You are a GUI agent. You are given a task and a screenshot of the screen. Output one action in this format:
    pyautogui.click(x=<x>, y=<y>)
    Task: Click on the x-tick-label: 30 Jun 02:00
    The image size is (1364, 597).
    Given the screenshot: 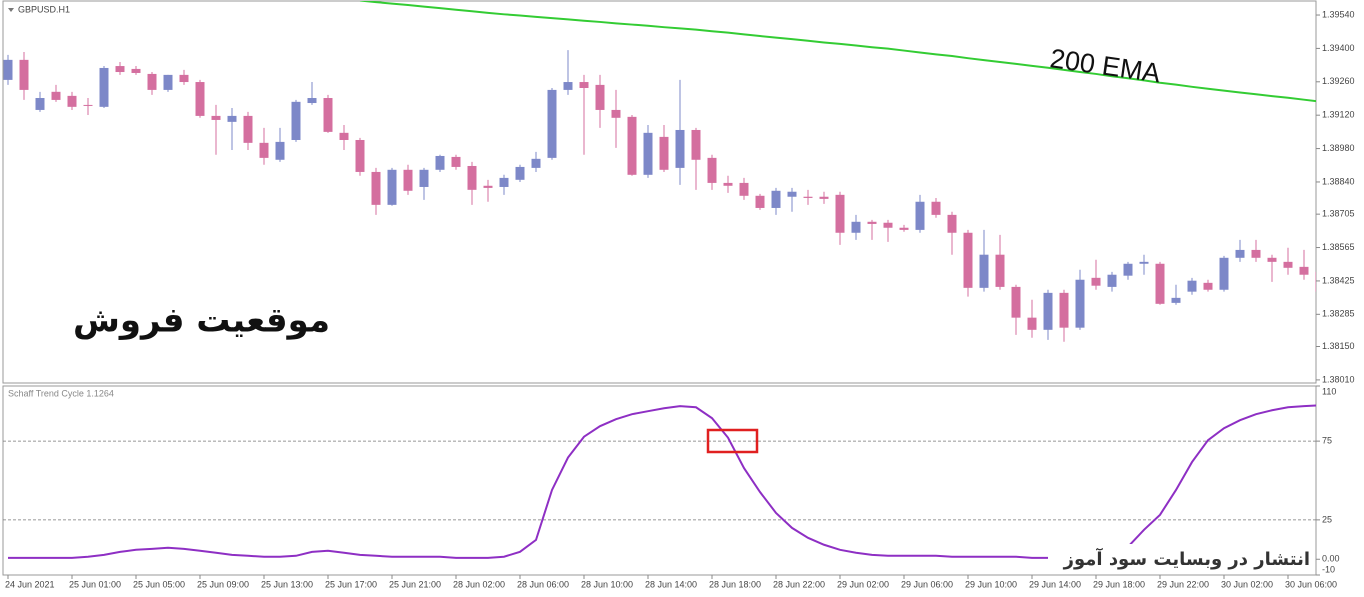 What is the action you would take?
    pyautogui.click(x=1247, y=584)
    